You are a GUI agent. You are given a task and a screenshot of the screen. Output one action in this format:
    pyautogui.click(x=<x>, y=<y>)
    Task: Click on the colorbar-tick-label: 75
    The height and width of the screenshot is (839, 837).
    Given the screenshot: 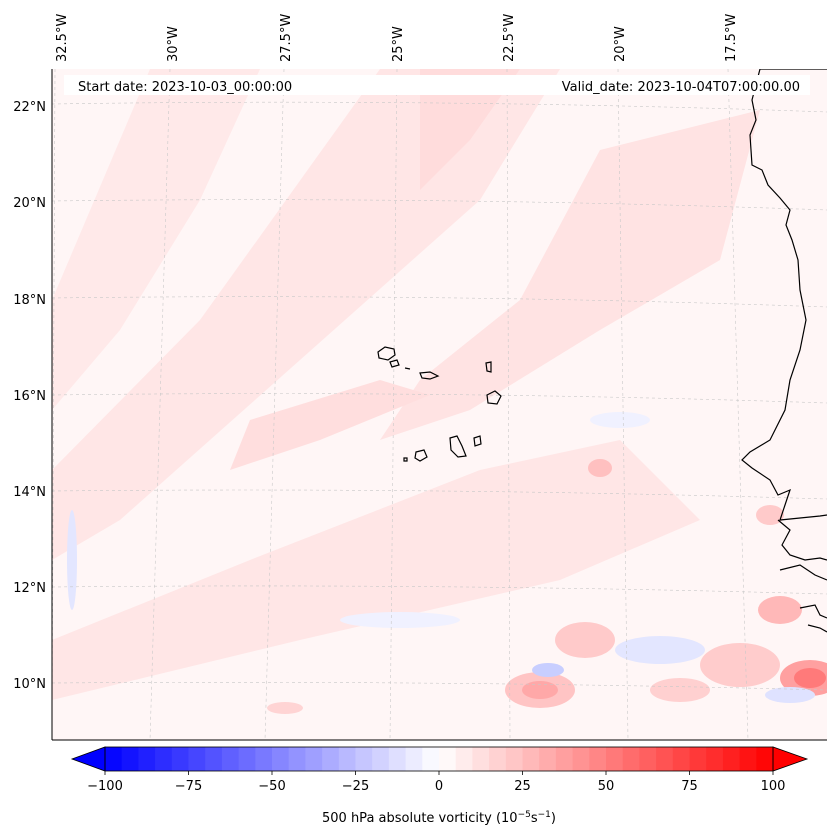 What is the action you would take?
    pyautogui.click(x=689, y=786)
    